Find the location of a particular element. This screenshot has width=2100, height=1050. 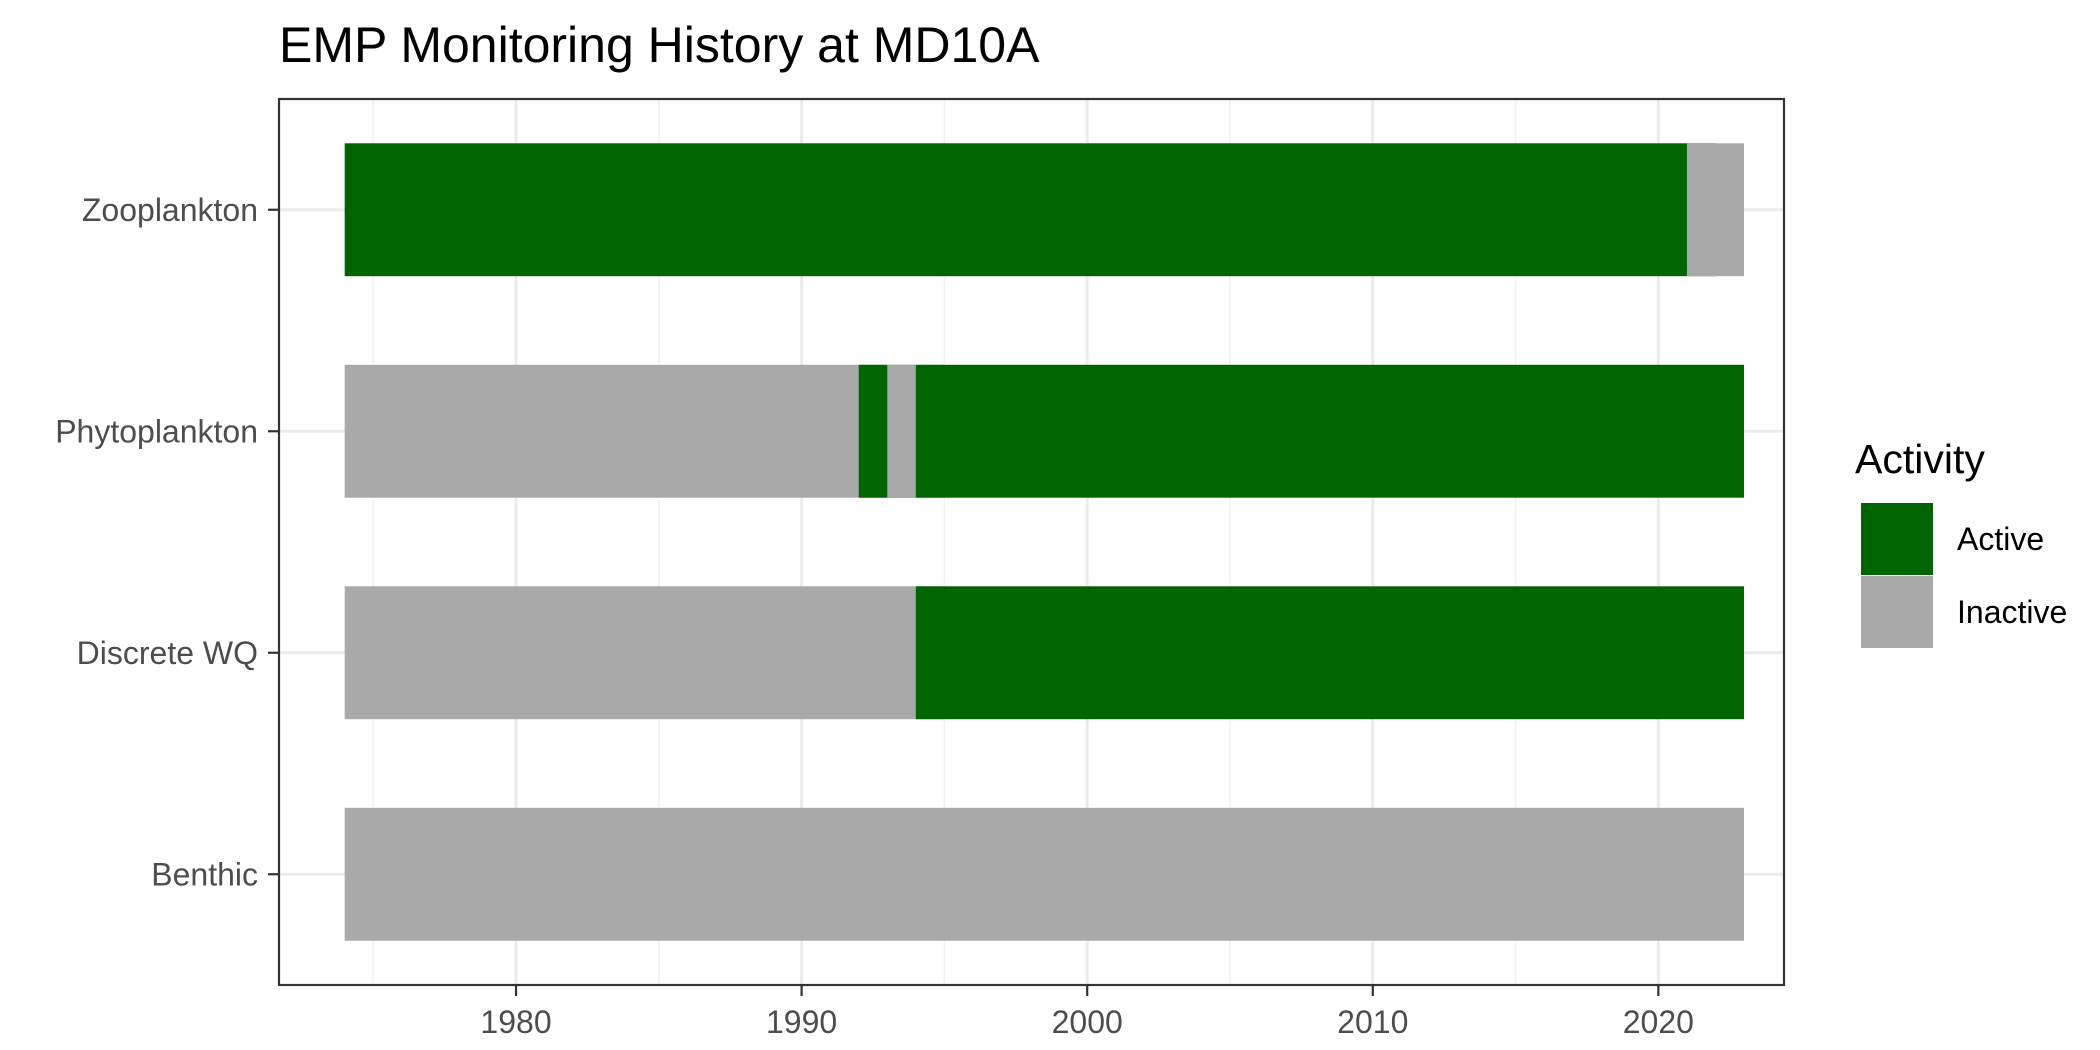

x-tick-label: 2010 is located at coordinates (1372, 1022).